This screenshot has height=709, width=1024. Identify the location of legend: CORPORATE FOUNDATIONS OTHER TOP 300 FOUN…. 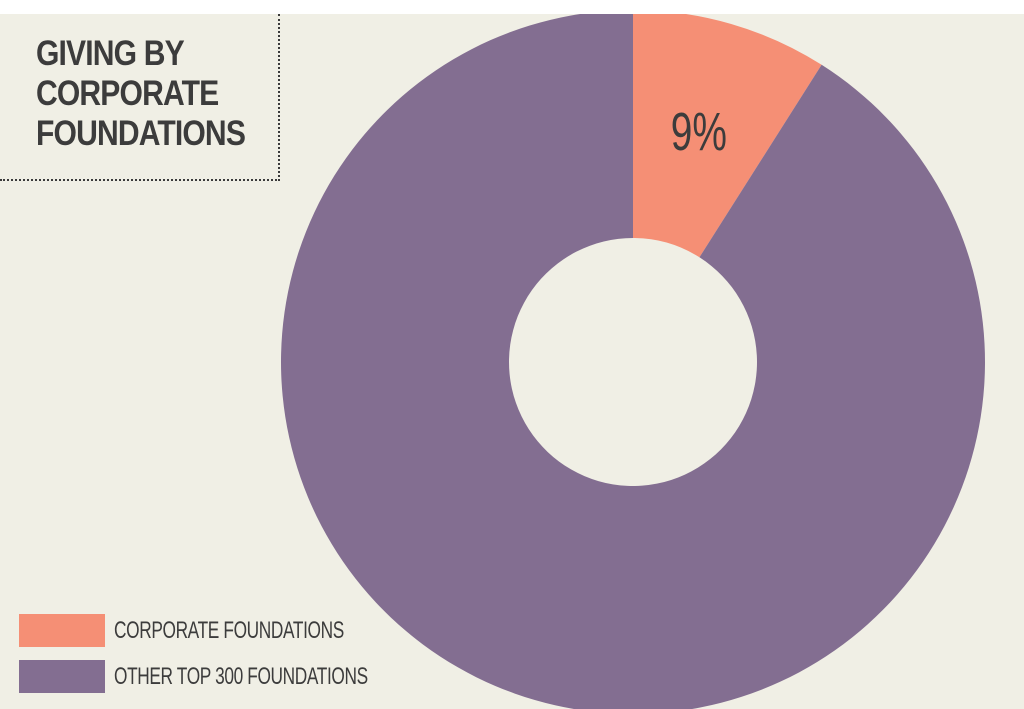
(242, 660).